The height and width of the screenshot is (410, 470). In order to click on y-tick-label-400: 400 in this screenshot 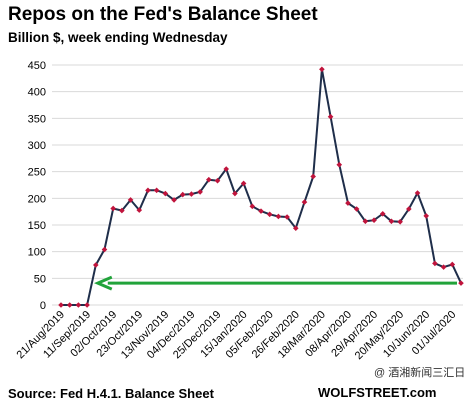, I will do `click(37, 93)`.